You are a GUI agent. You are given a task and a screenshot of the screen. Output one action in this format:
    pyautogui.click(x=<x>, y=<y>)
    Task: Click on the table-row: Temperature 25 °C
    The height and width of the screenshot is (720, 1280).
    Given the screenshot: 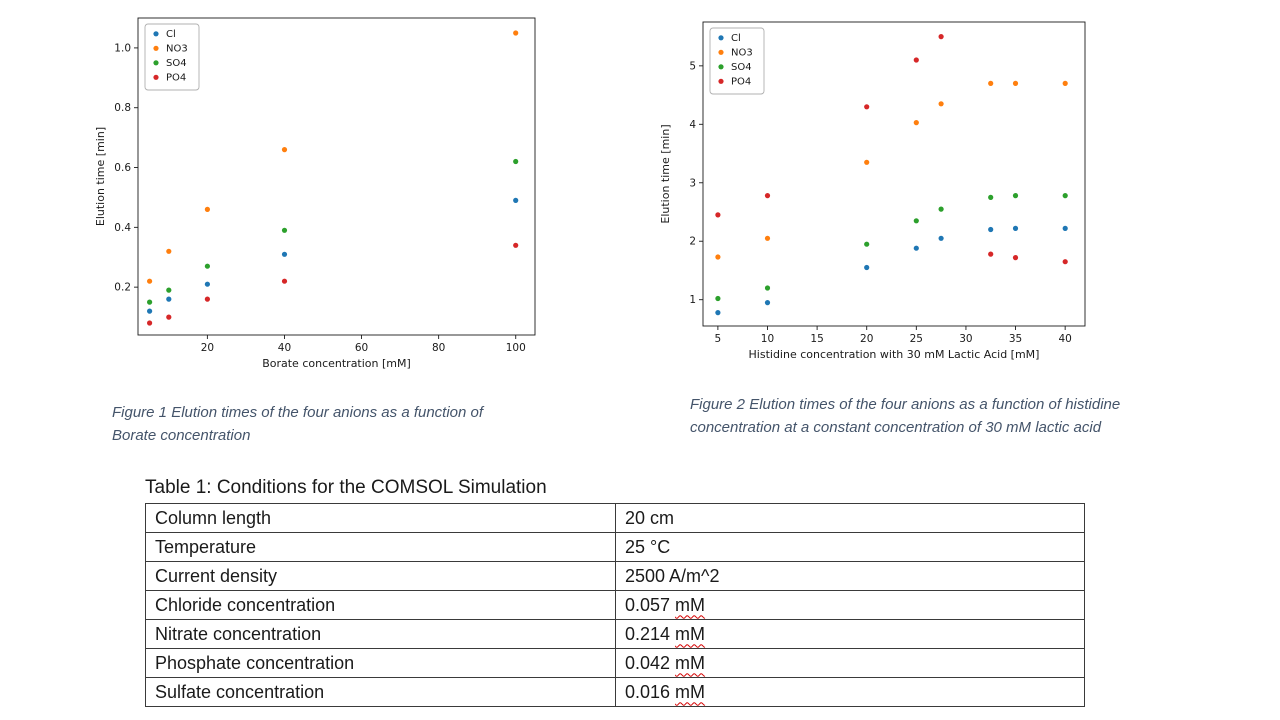 What is the action you would take?
    pyautogui.click(x=615, y=547)
    